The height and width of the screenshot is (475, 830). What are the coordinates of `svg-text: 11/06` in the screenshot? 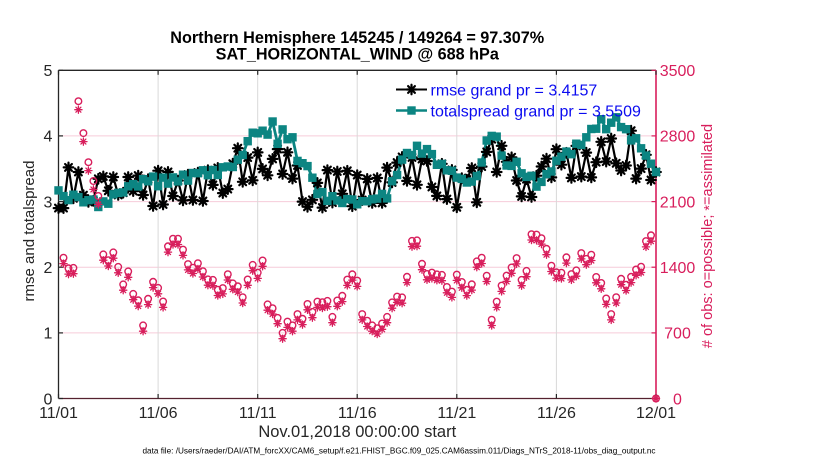 It's located at (158, 413).